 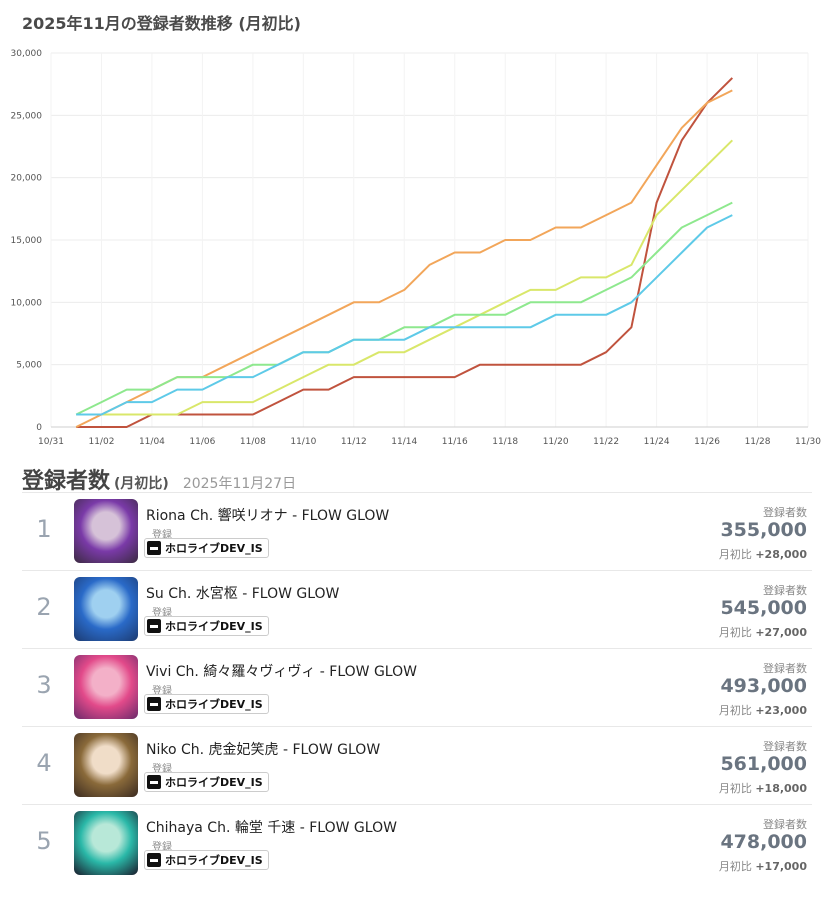 I want to click on y-tick-label: 10,000, so click(x=27, y=303).